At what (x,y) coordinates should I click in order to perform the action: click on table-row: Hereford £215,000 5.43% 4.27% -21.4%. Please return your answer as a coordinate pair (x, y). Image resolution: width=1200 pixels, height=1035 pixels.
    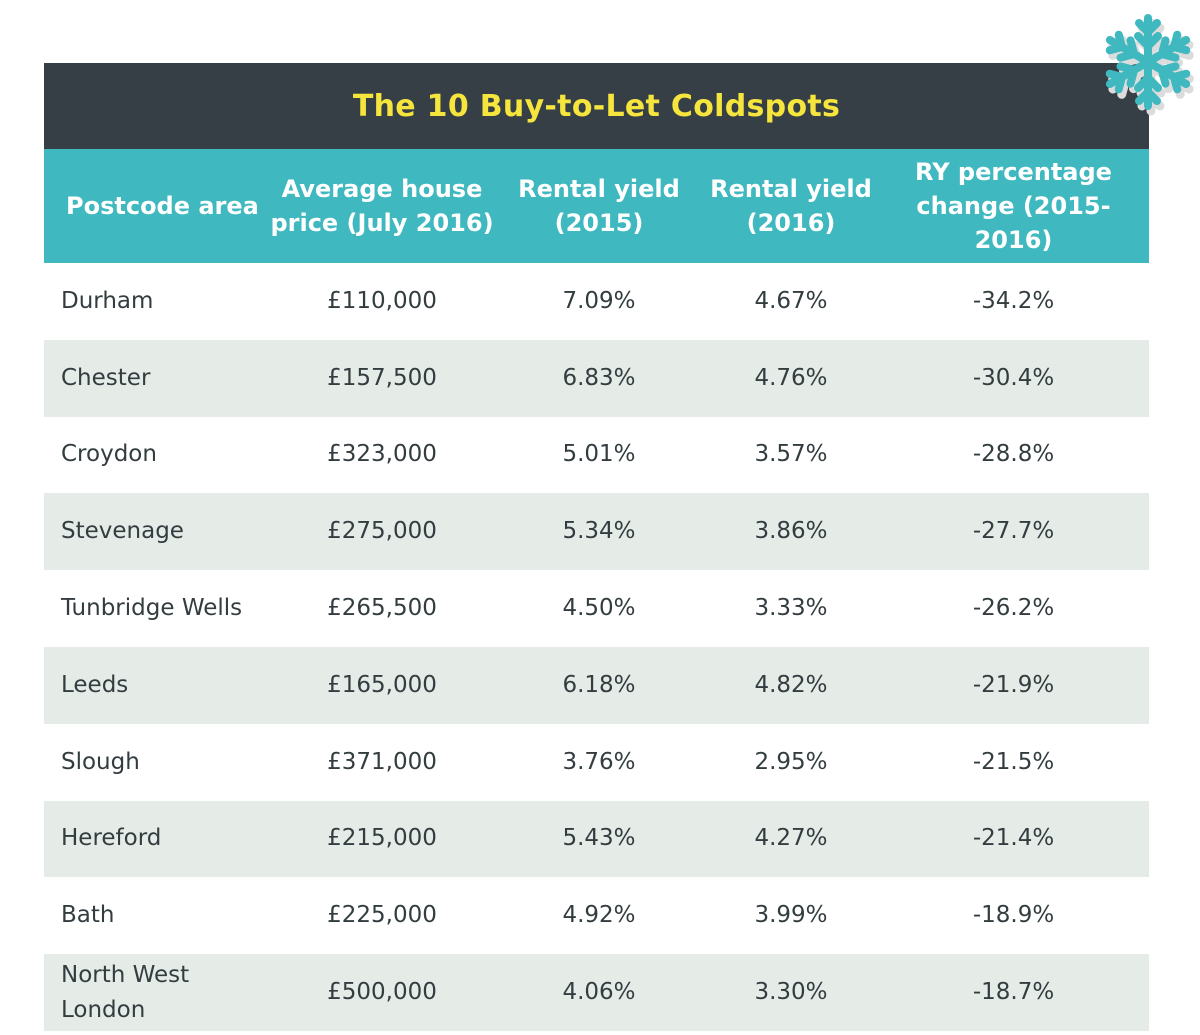
    Looking at the image, I should click on (596, 839).